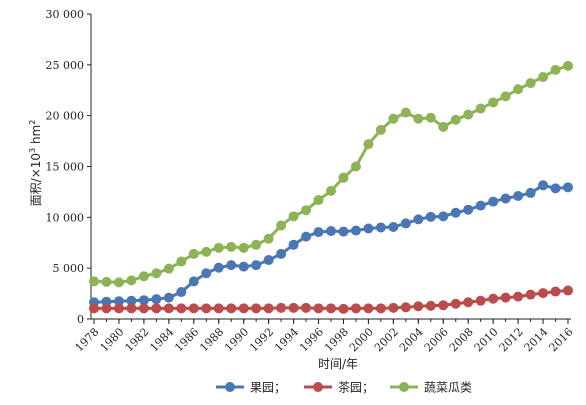 Image resolution: width=586 pixels, height=405 pixels. What do you see at coordinates (486, 339) in the screenshot?
I see `x-tick-label: 2010` at bounding box center [486, 339].